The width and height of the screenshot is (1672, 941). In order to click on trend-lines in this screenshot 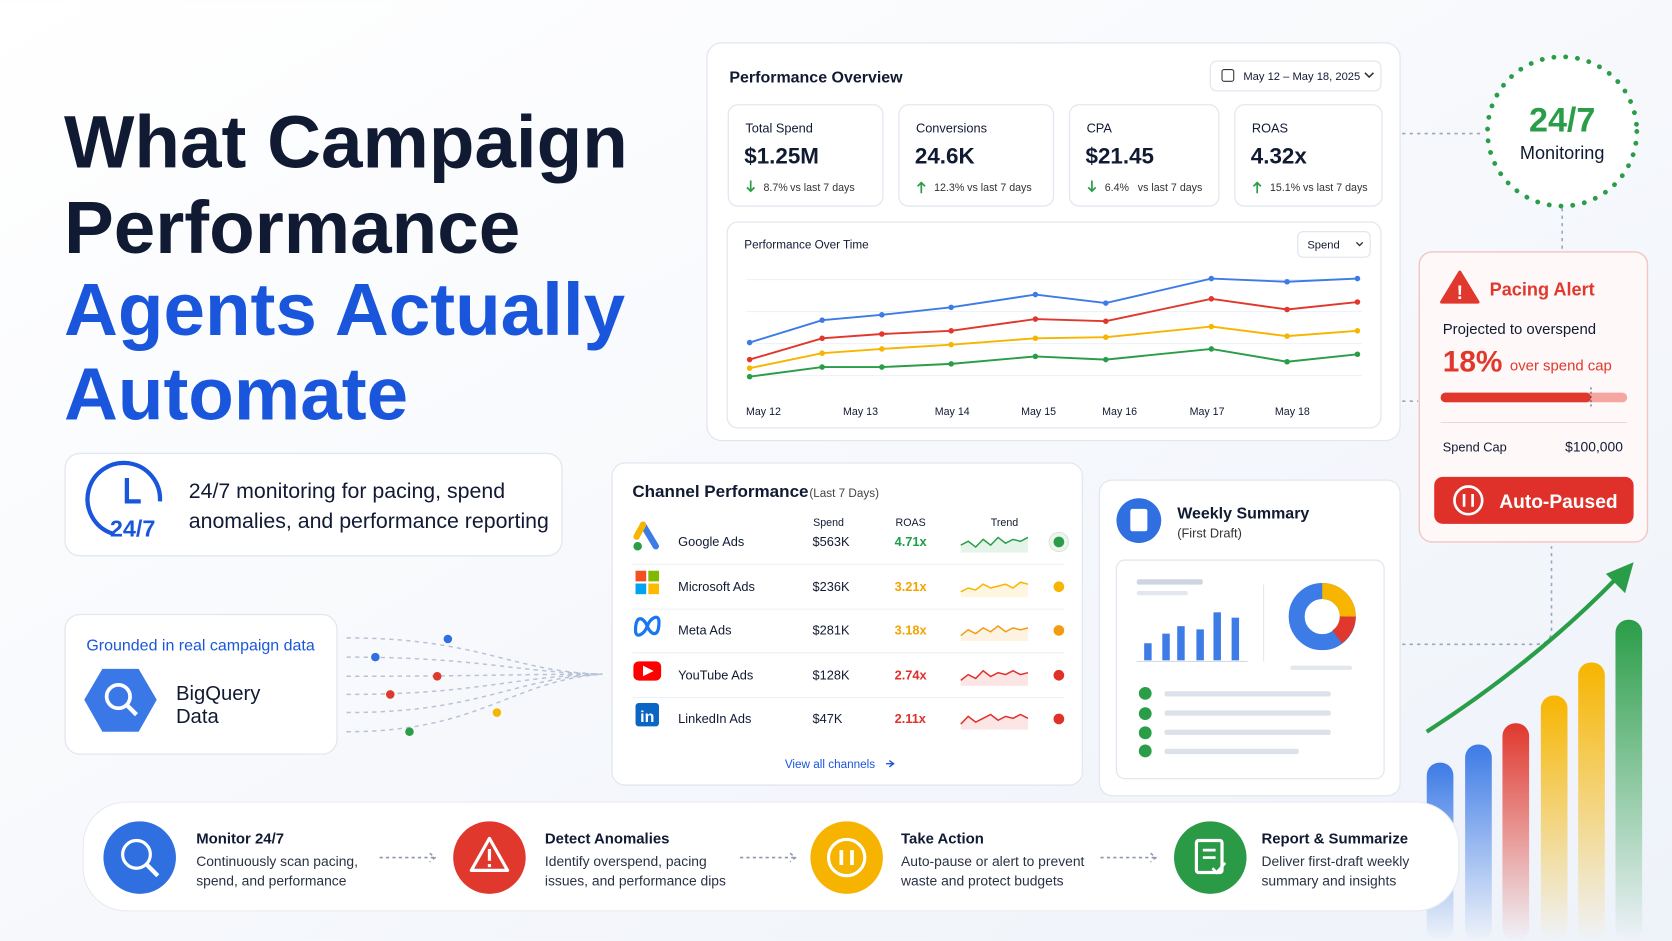, I will do `click(1053, 327)`.